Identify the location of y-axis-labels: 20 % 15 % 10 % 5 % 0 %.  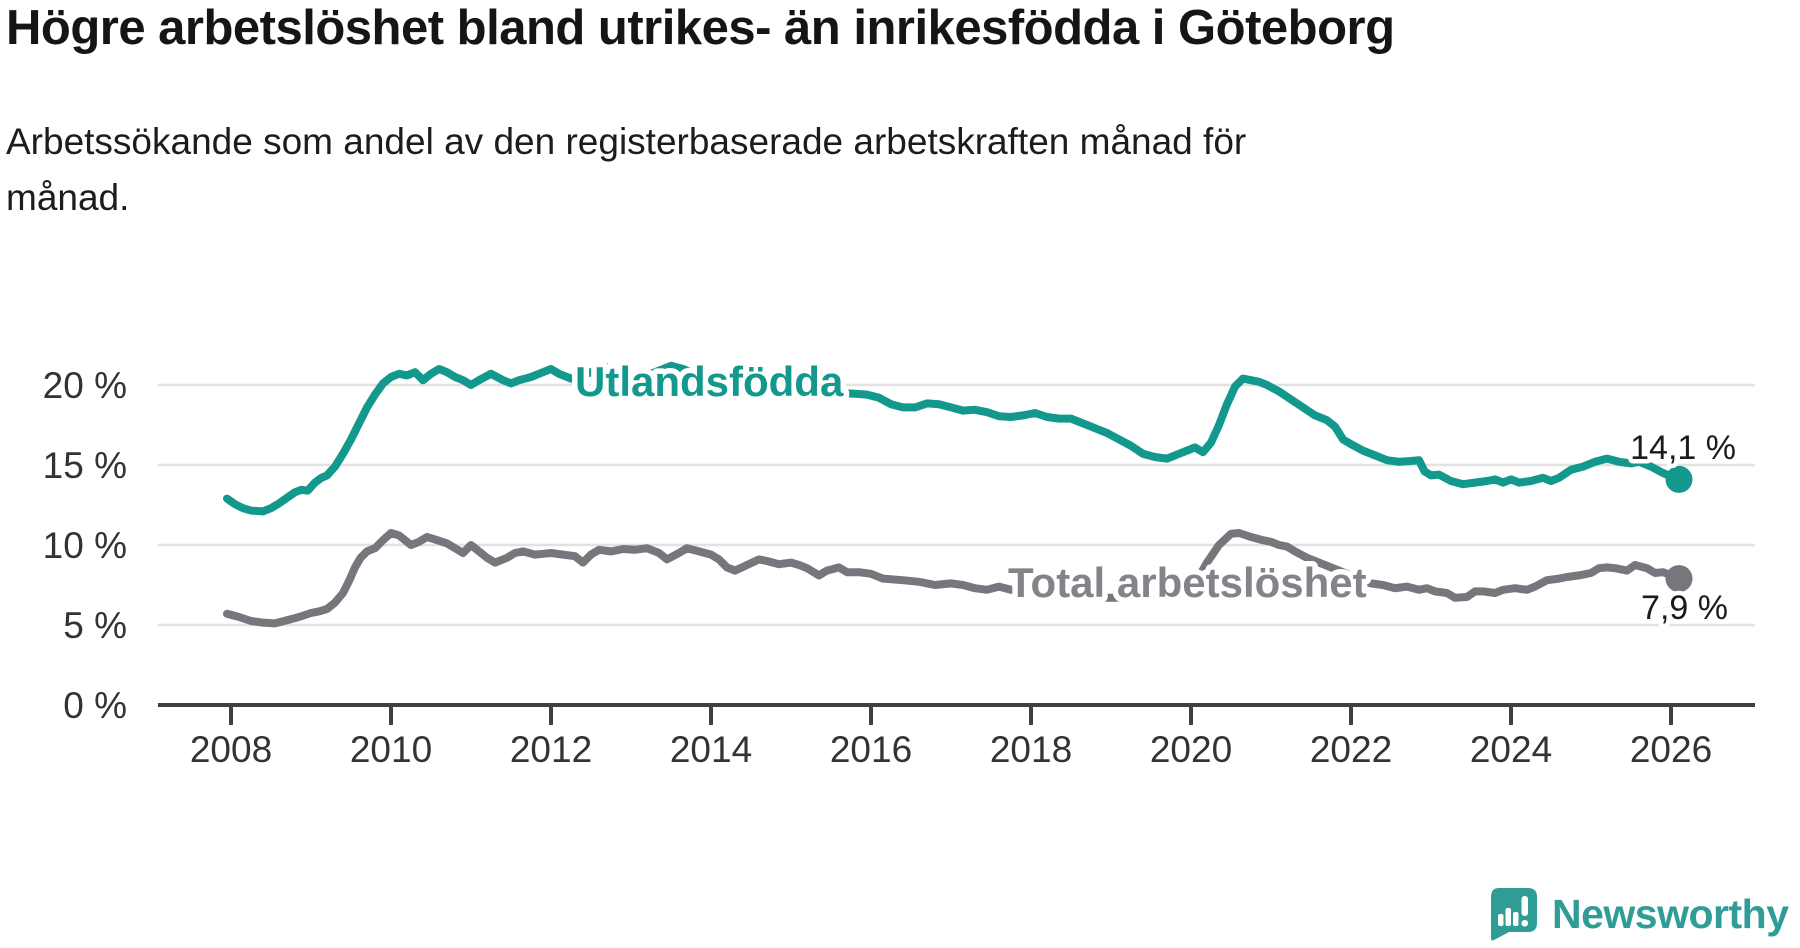
(85, 545).